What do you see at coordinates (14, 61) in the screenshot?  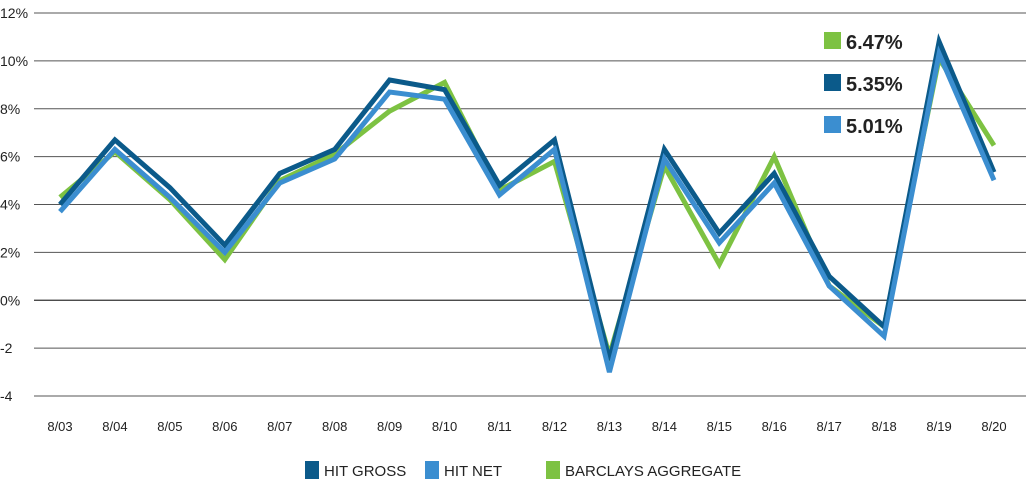 I see `y-tick-label: 10%` at bounding box center [14, 61].